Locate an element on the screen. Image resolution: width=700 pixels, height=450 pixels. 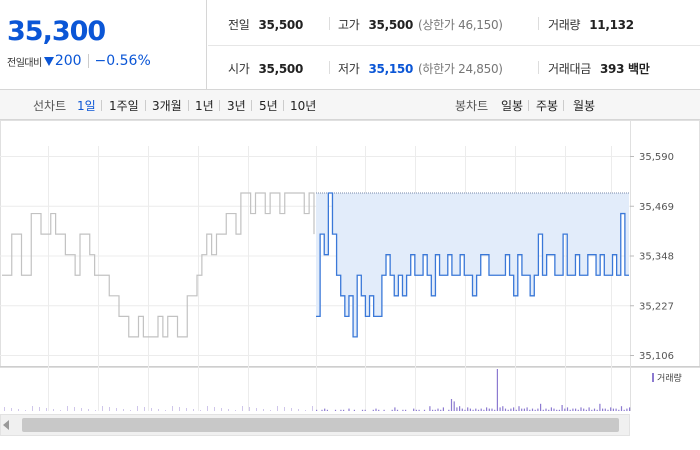
stat-value: 35,500 is located at coordinates (390, 24).